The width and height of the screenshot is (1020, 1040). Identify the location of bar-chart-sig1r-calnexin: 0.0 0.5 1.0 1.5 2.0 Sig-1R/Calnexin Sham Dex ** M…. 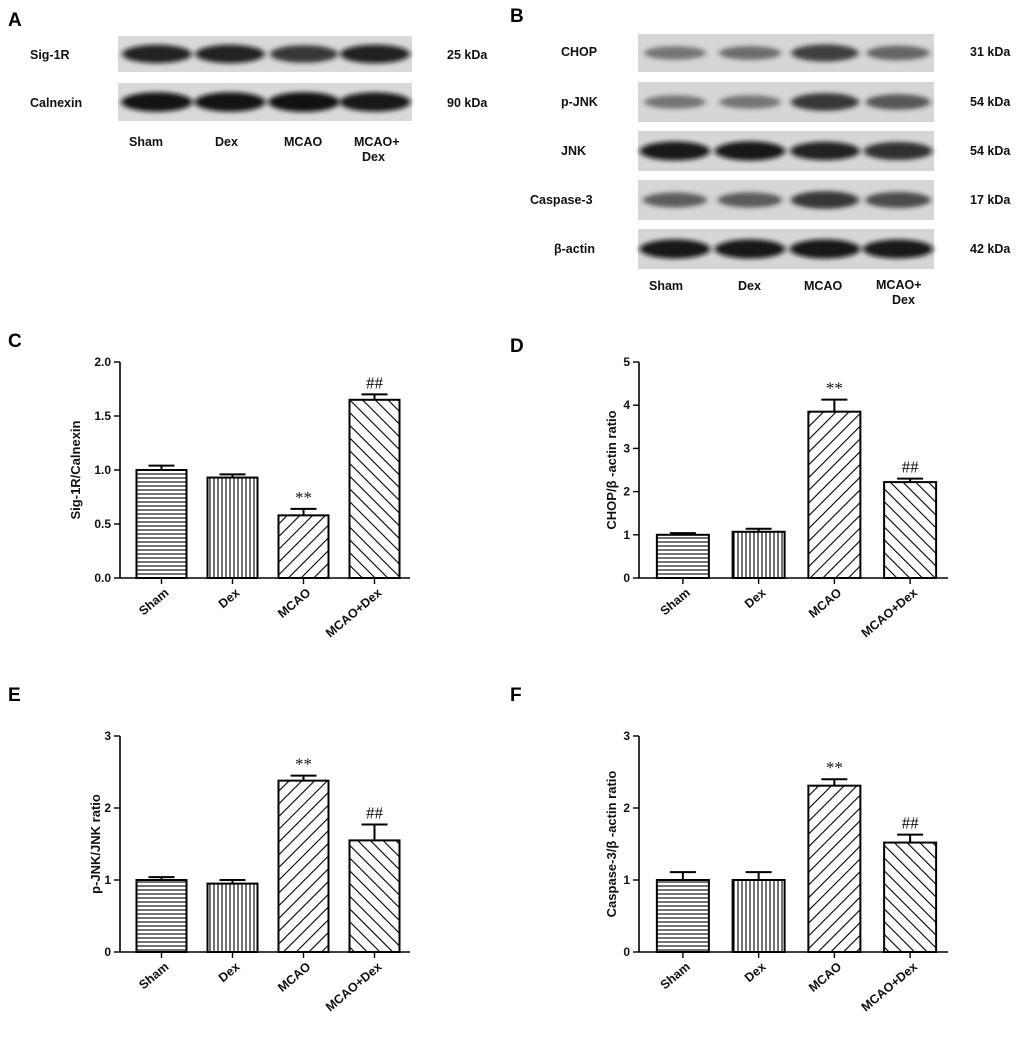
(239, 497).